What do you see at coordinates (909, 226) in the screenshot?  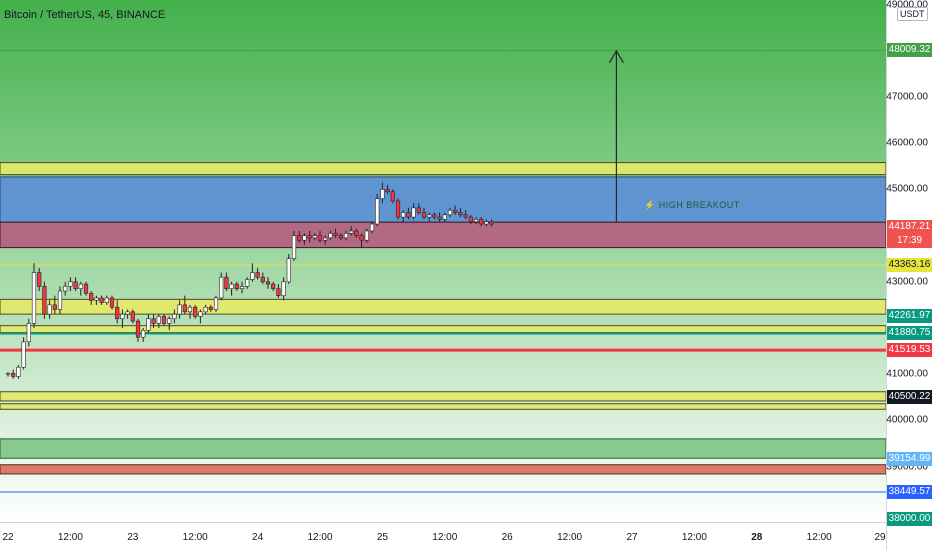 I see `price-tag-value: 44187.21` at bounding box center [909, 226].